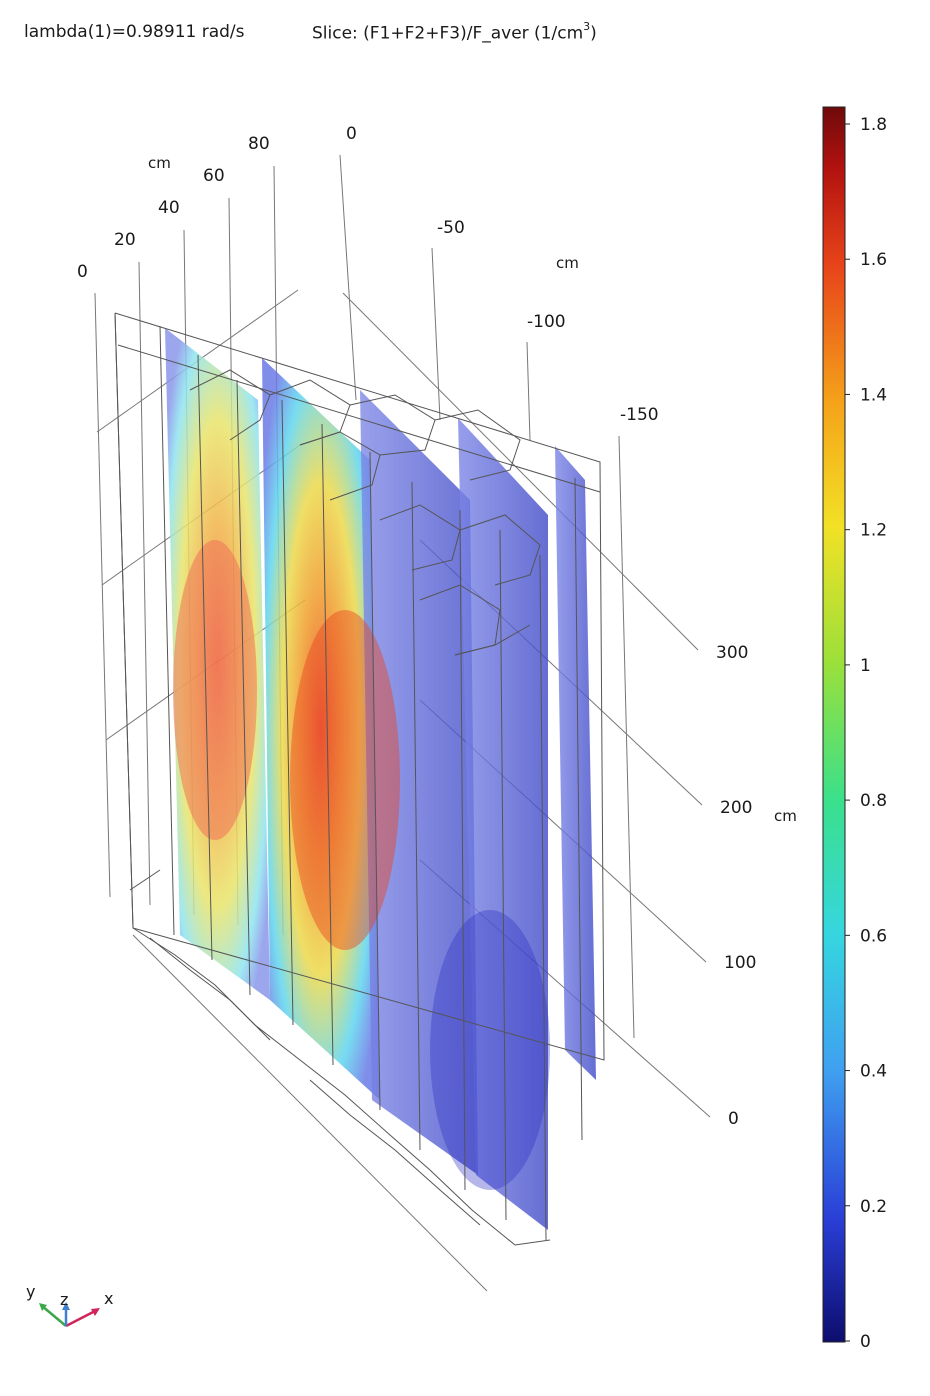 This screenshot has height=1396, width=930. What do you see at coordinates (866, 733) in the screenshot?
I see `colorbar-ticks: 1.8 1.6 1.4 1.2 1 0.8 0.6 0.4 0.2 0` at bounding box center [866, 733].